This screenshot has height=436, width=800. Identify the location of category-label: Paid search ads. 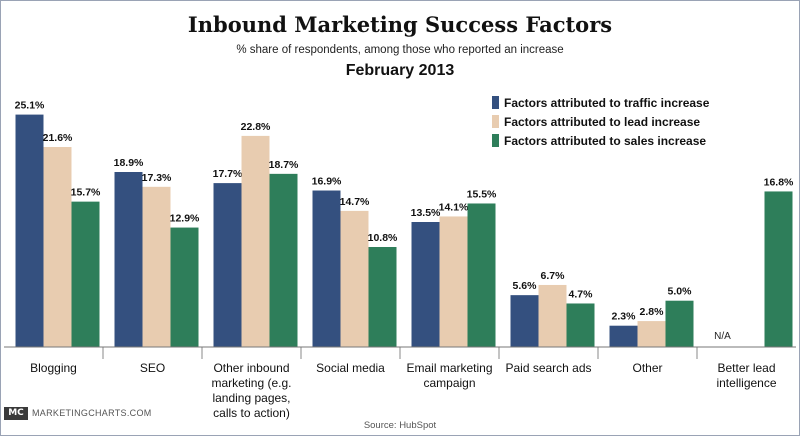
(548, 368).